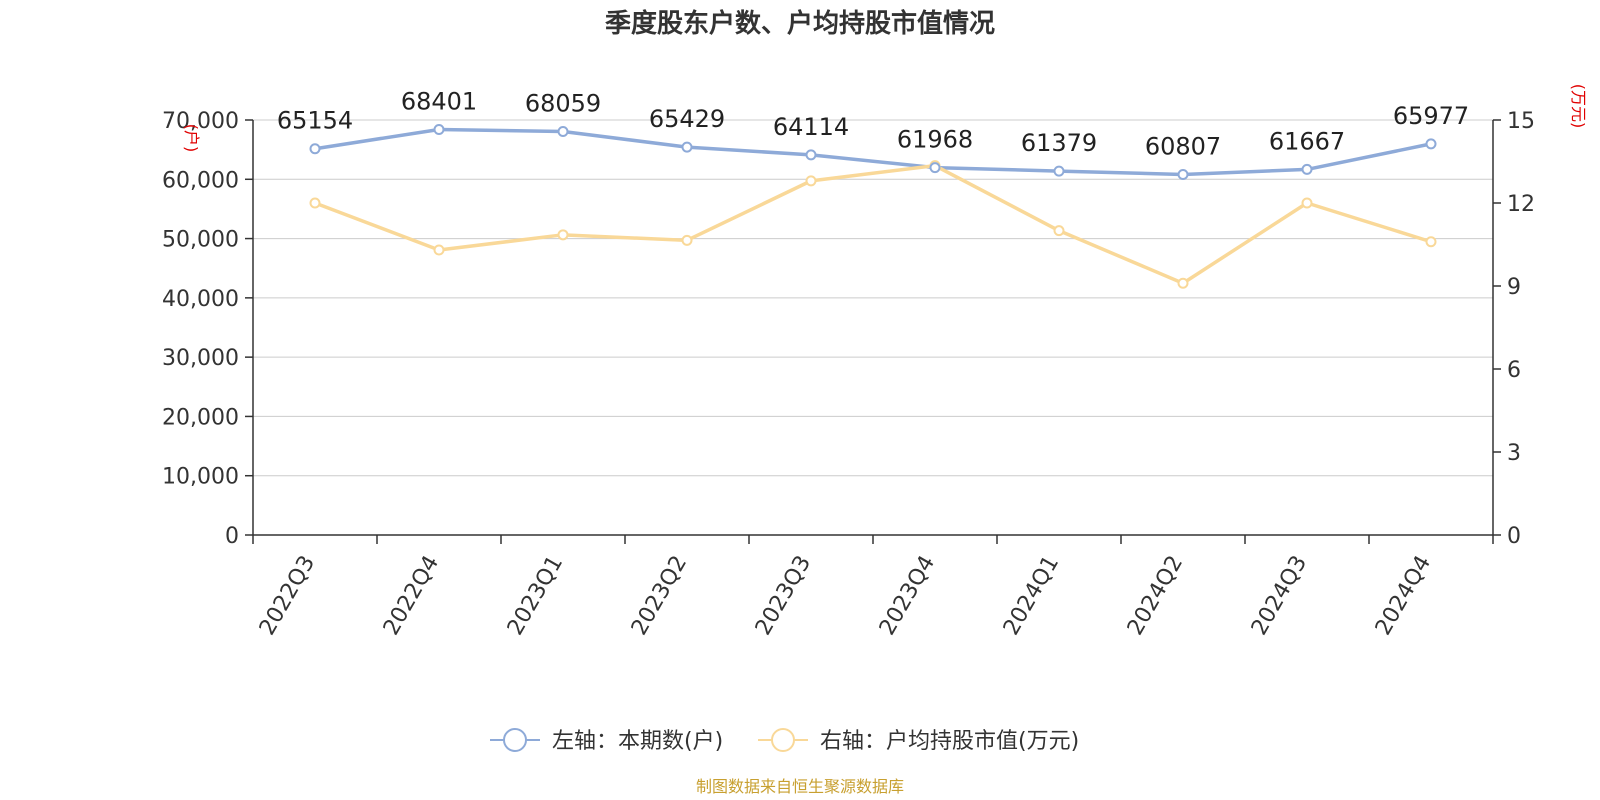 This screenshot has height=800, width=1600. Describe the element at coordinates (1514, 370) in the screenshot. I see `right-tick-label: 6` at that location.